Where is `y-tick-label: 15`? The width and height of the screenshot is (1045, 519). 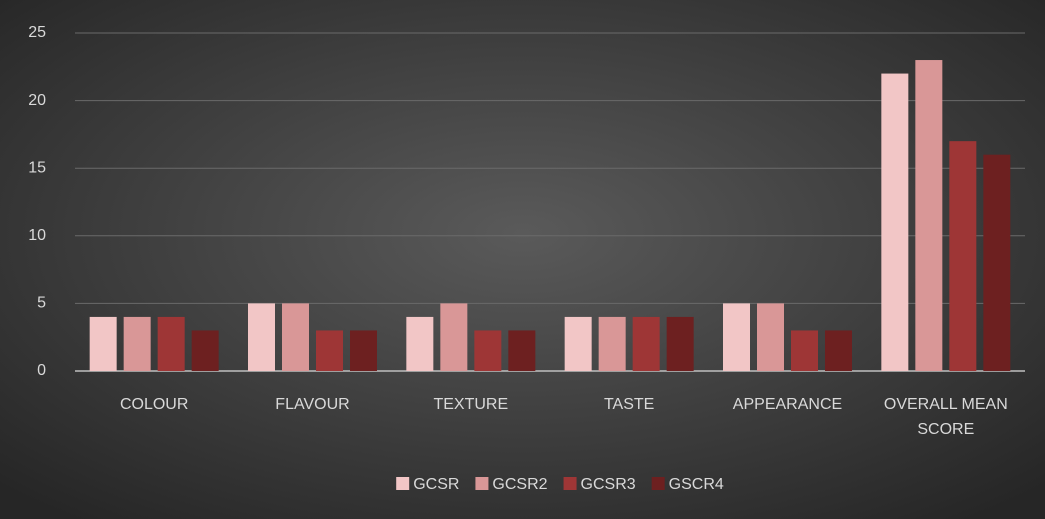 y-tick-label: 15 is located at coordinates (37, 167).